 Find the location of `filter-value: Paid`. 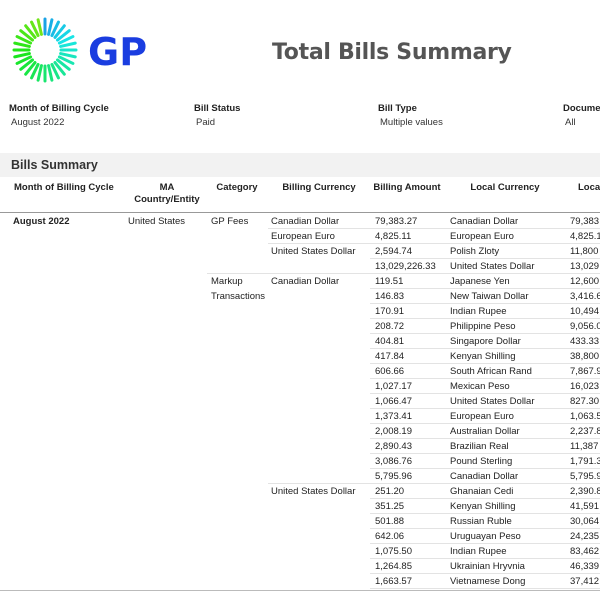

filter-value: Paid is located at coordinates (206, 122).